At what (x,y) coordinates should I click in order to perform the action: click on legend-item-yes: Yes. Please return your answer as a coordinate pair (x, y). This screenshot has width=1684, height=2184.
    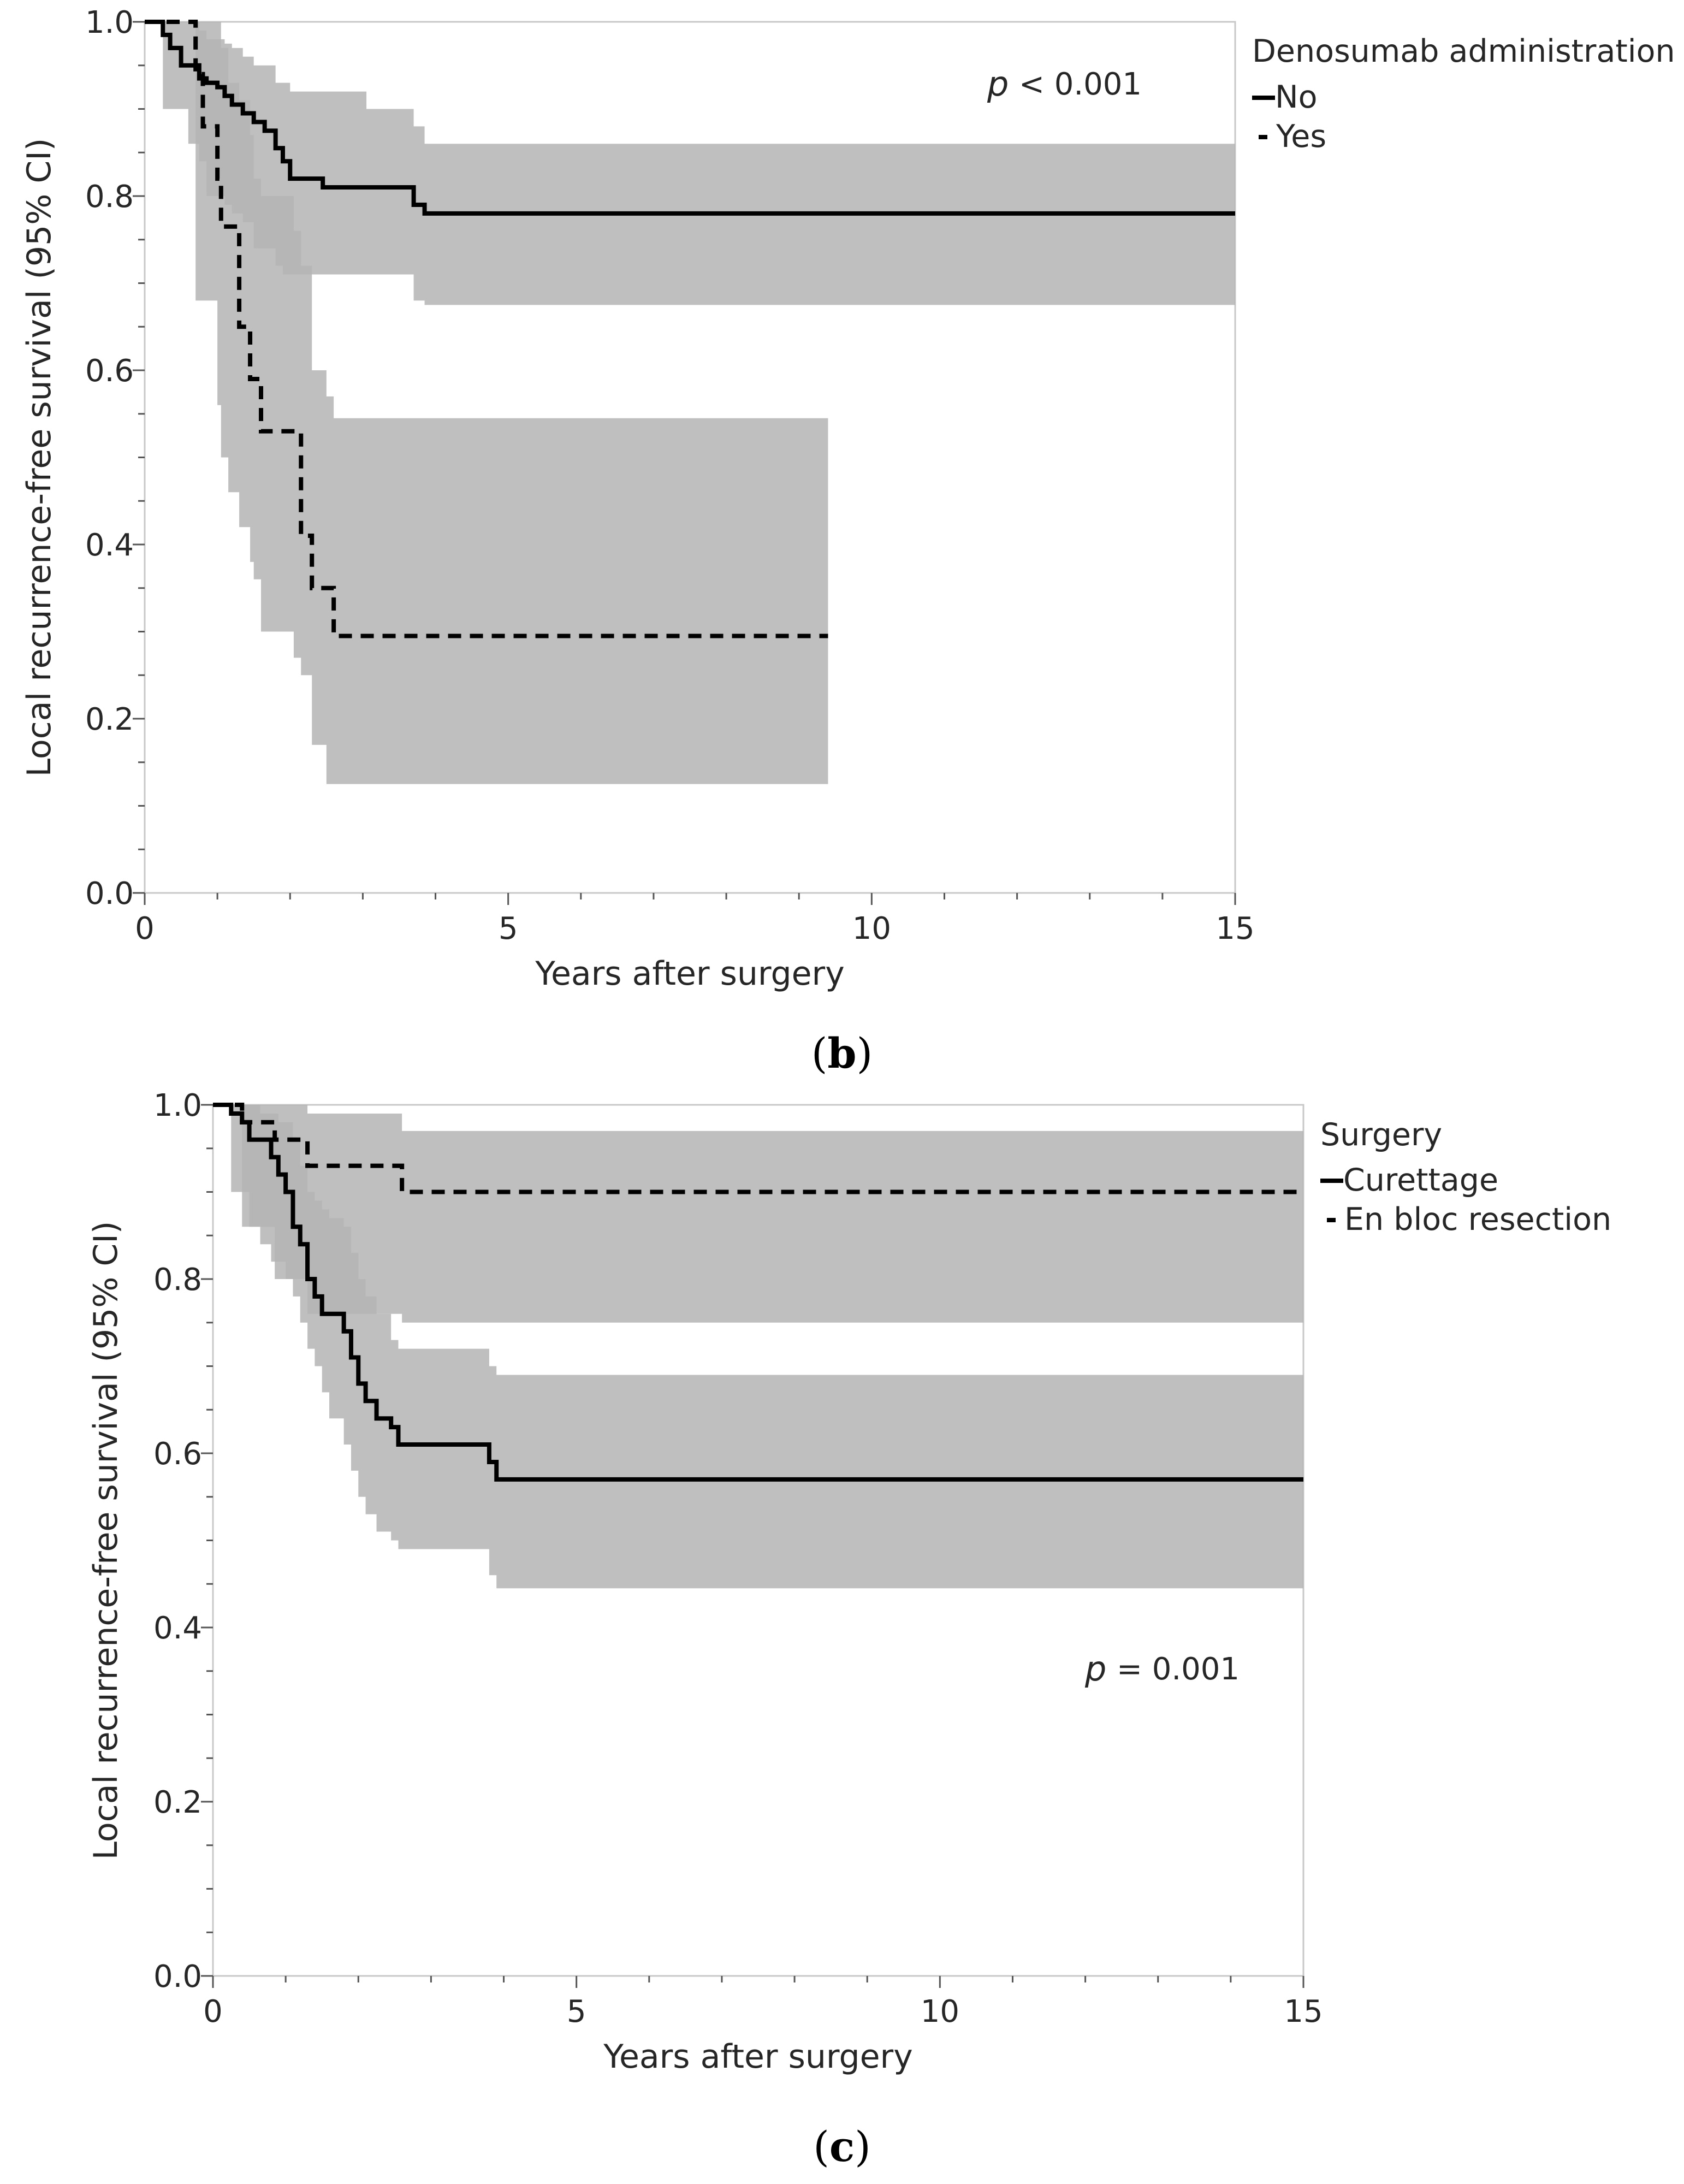
    Looking at the image, I should click on (1292, 137).